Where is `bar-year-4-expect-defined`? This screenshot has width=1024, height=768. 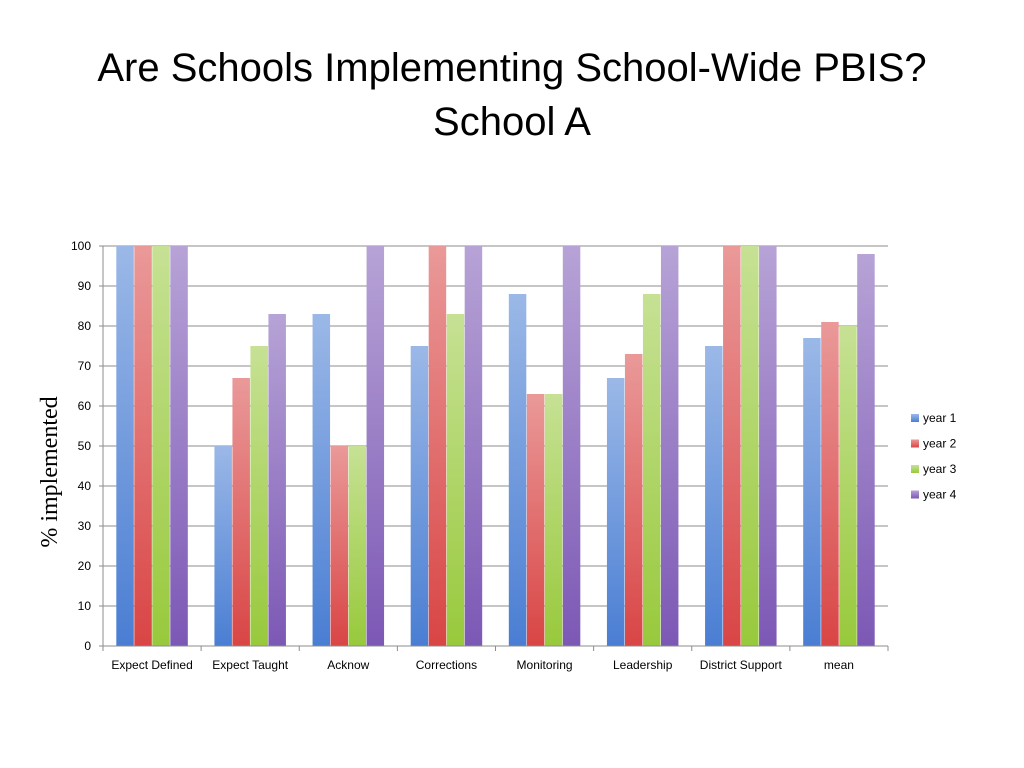
bar-year-4-expect-defined is located at coordinates (179, 446).